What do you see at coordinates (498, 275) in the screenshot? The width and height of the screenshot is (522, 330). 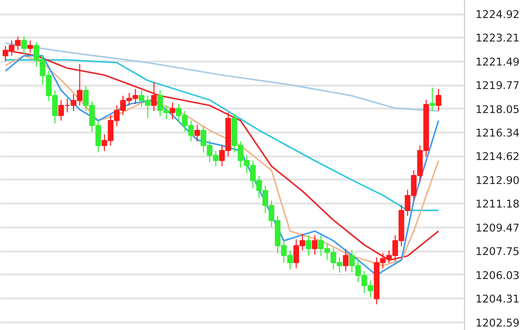 I see `y-tick-label: 1206.03` at bounding box center [498, 275].